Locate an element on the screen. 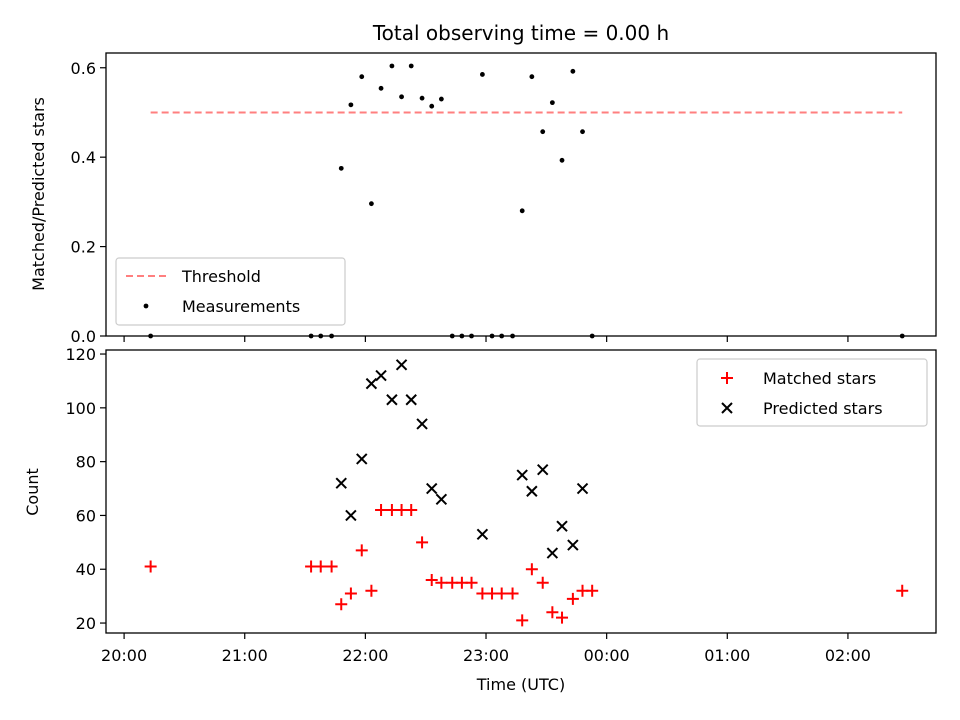  predicted-stars-legend-label: Predicted stars is located at coordinates (823, 408).